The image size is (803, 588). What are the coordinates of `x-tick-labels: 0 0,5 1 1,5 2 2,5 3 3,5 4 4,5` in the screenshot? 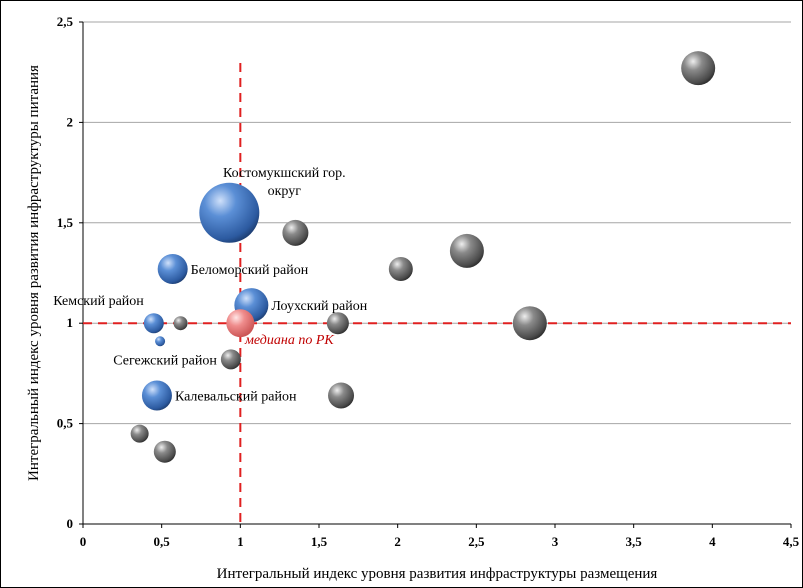 It's located at (440, 536).